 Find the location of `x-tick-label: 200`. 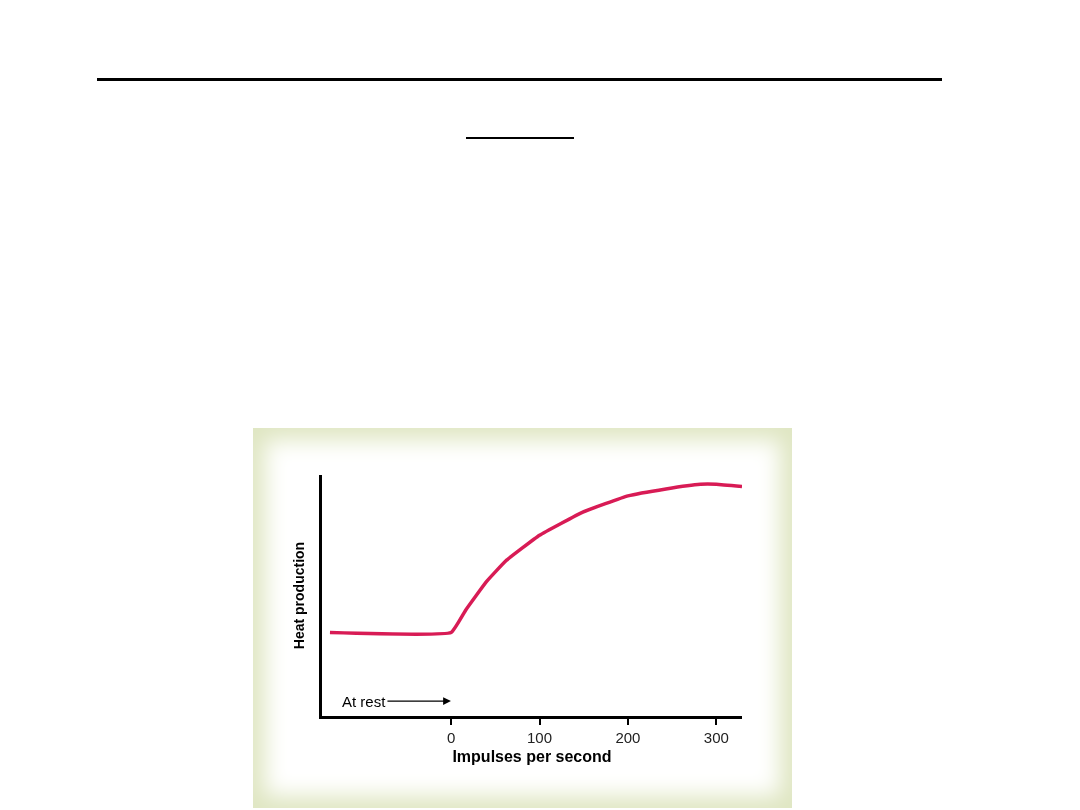

x-tick-label: 200 is located at coordinates (628, 737).